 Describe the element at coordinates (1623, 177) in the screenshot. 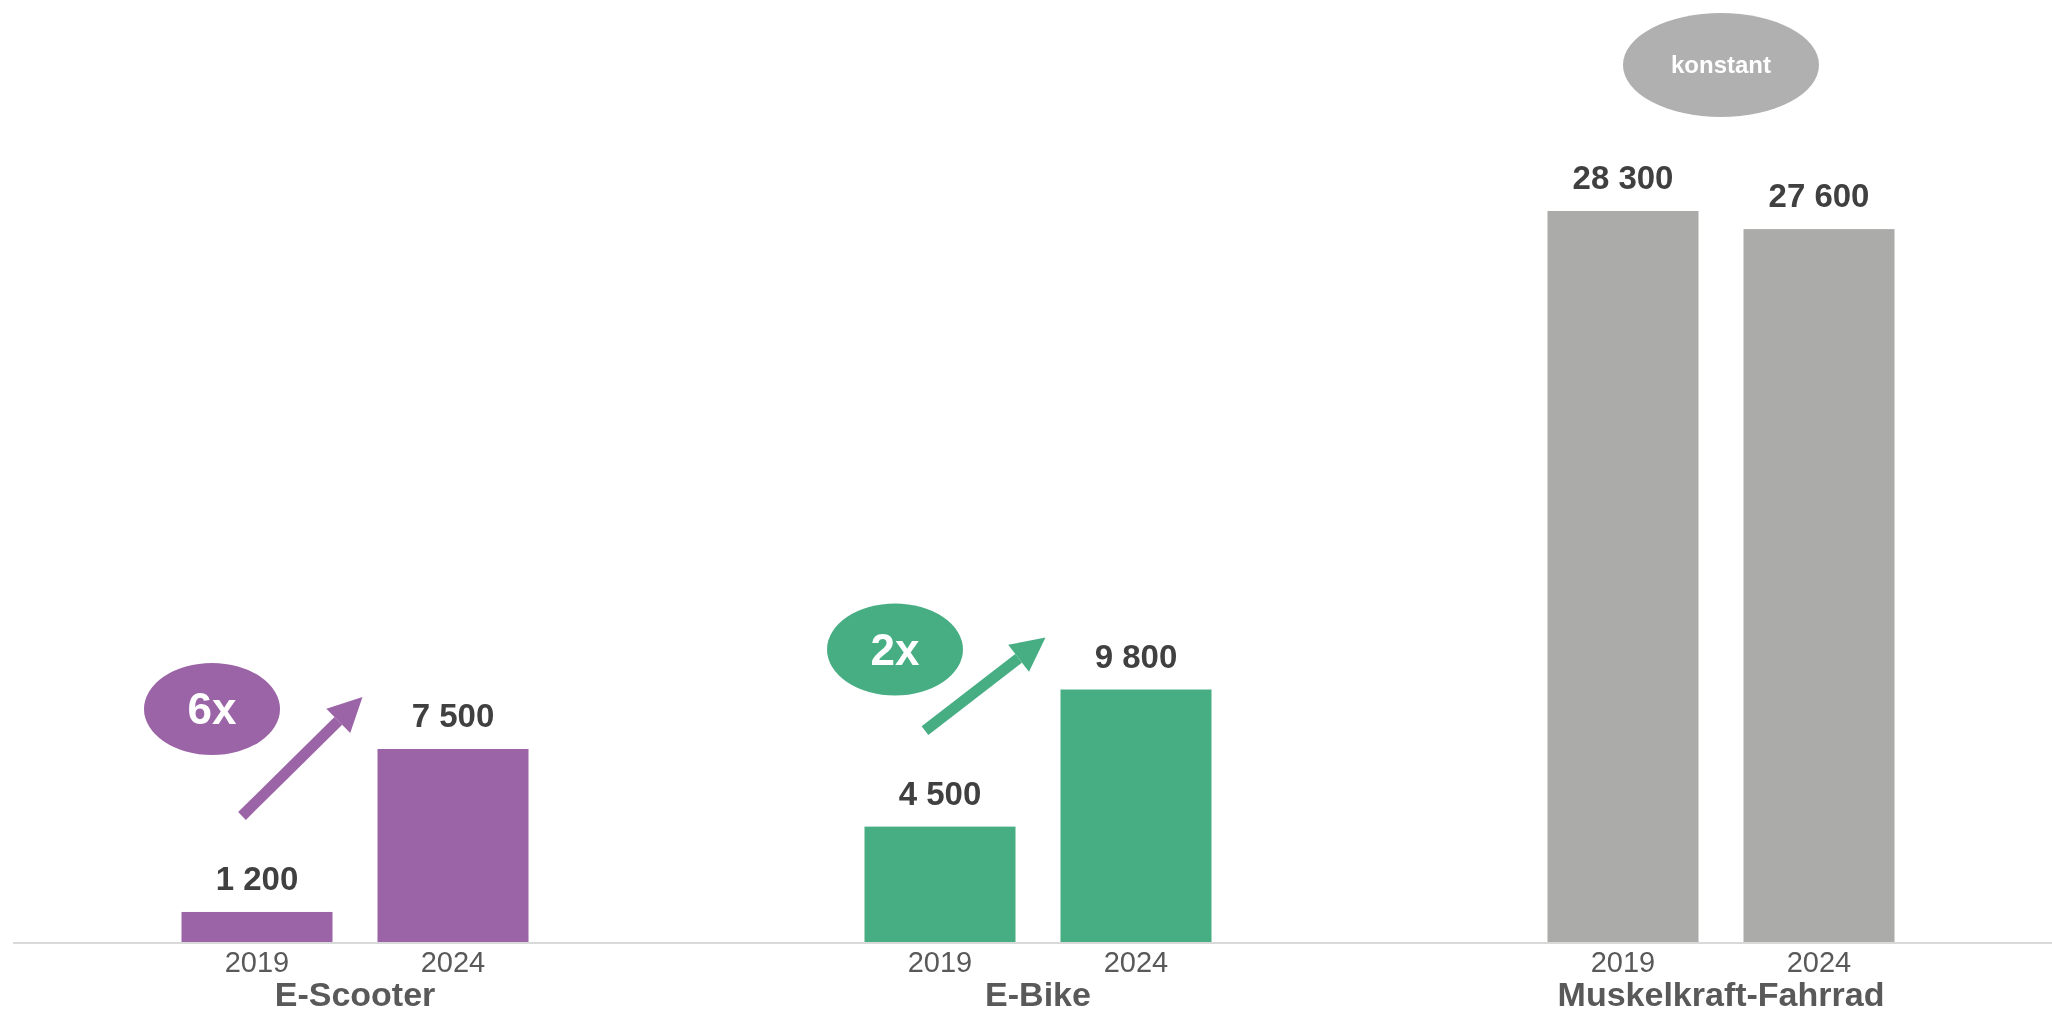

I see `data-label: 28 300` at that location.